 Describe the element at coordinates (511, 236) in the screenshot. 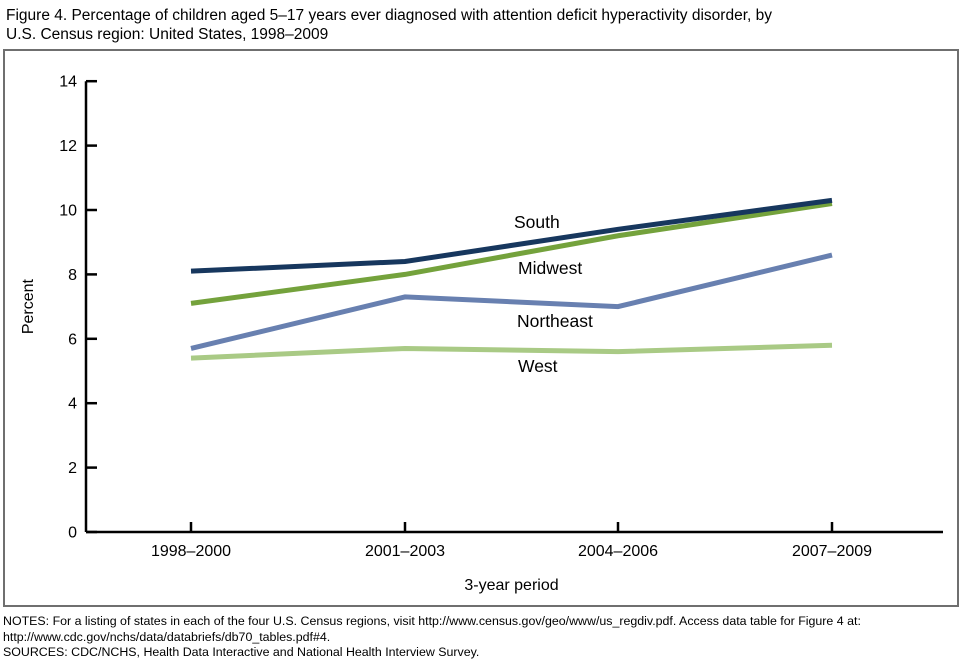

I see `series-line-south` at that location.